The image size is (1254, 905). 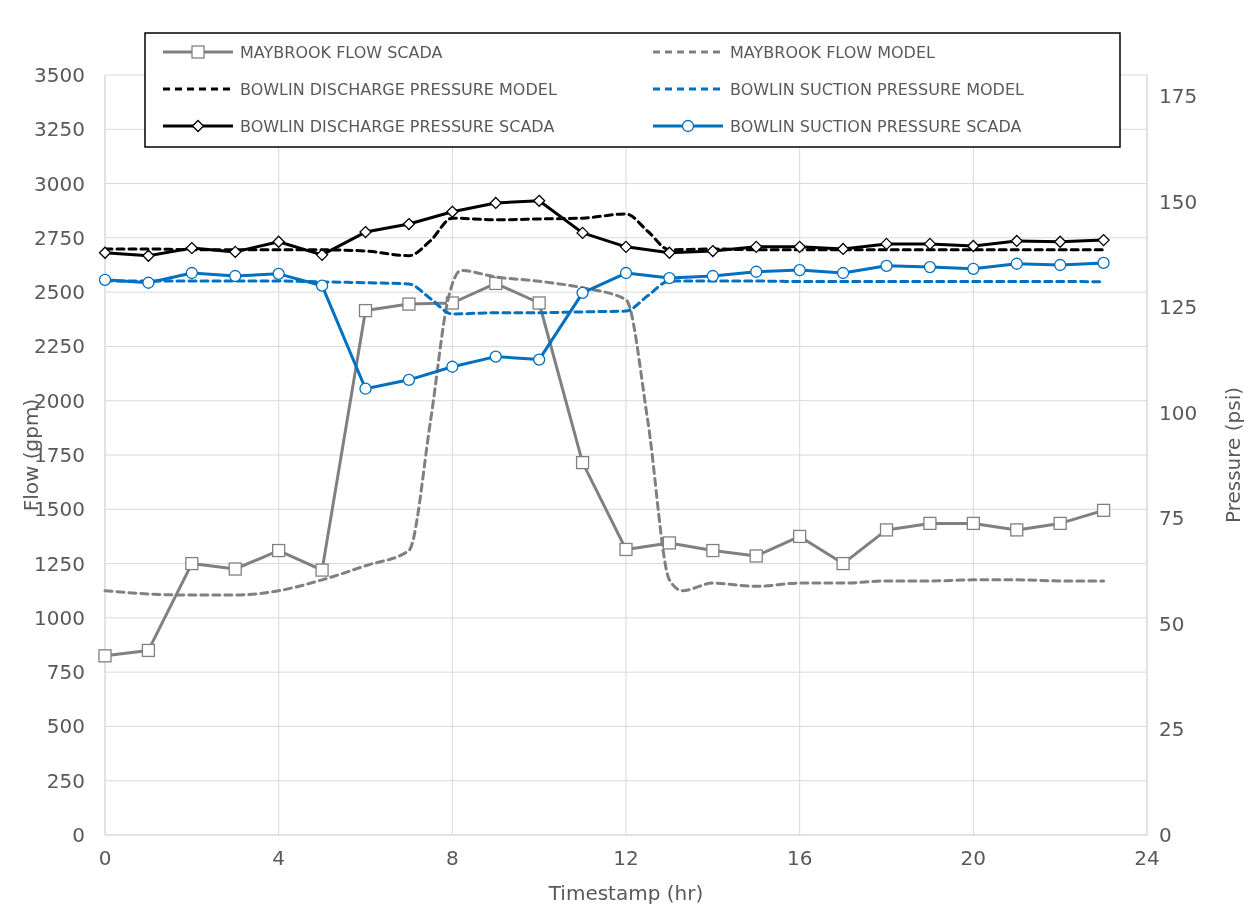 I want to click on y2-tick-label: 50, so click(x=1172, y=623).